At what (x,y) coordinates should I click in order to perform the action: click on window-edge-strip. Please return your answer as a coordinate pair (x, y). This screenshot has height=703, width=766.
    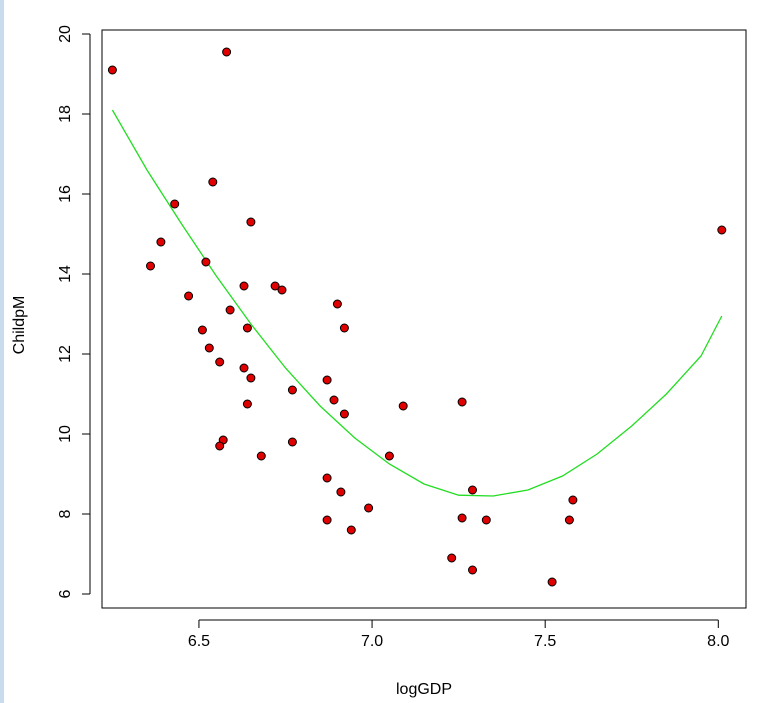
    Looking at the image, I should click on (2, 351).